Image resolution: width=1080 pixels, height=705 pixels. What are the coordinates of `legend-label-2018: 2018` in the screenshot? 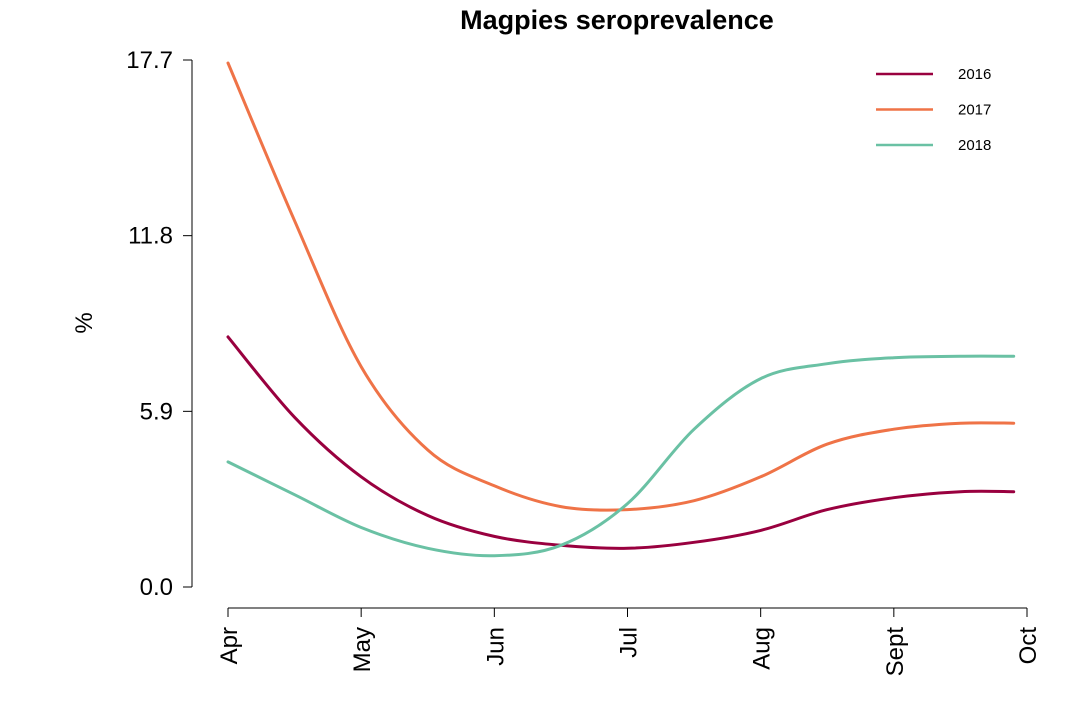 It's located at (974, 145).